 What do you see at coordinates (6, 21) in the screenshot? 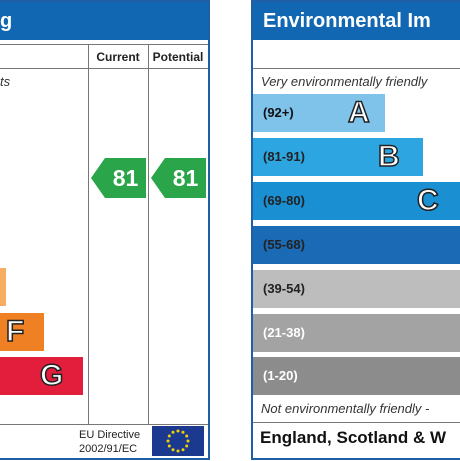
I see `energy-panel-title: g` at bounding box center [6, 21].